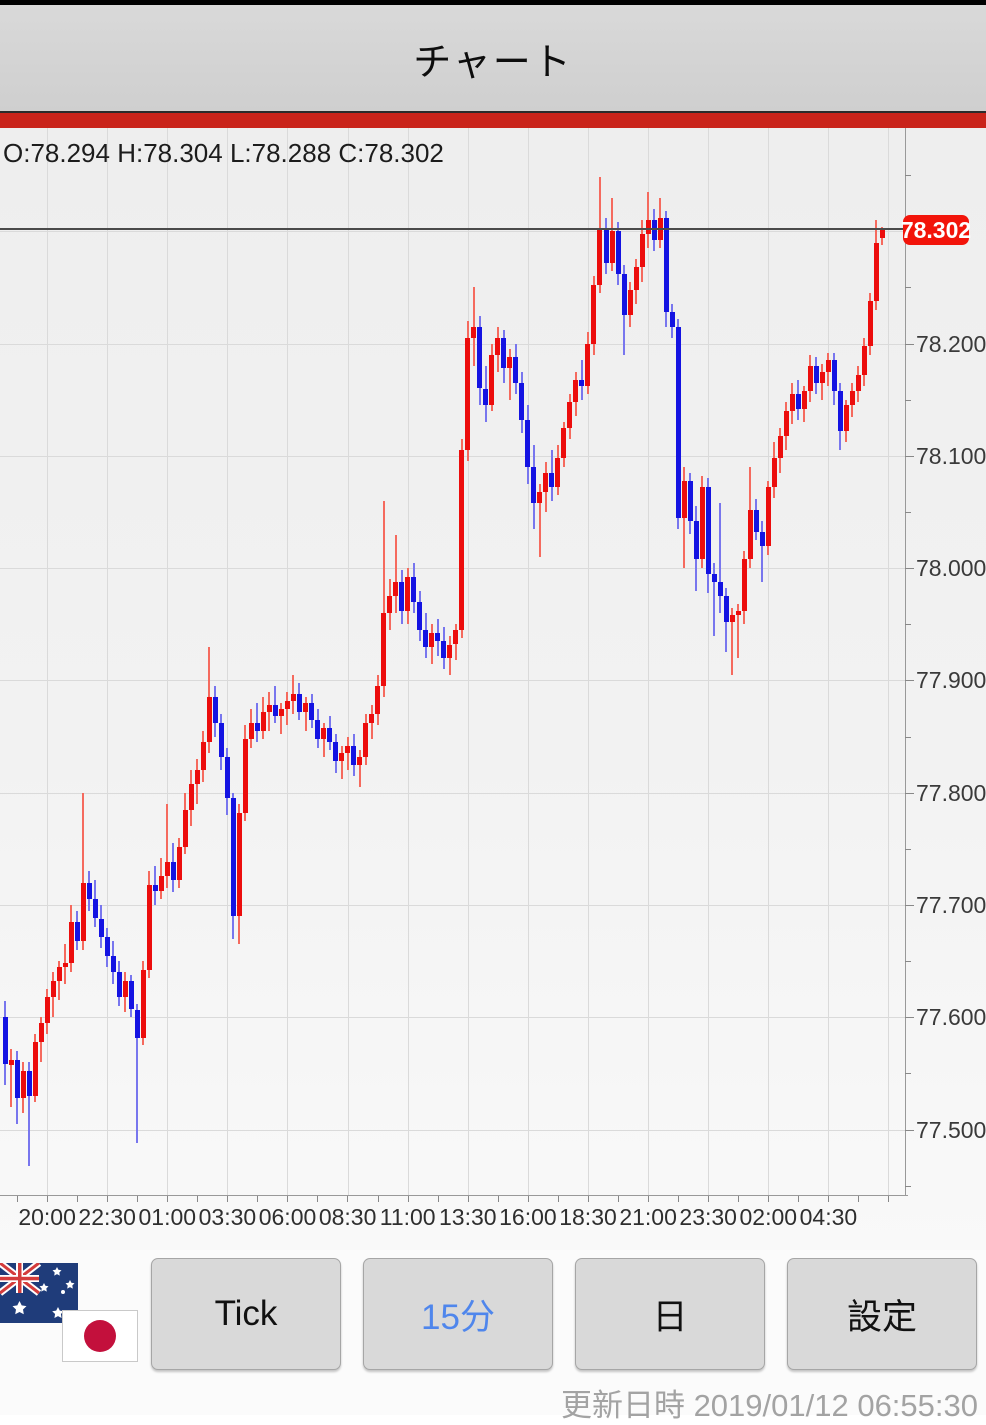  I want to click on x-axis-label: 11:00, so click(407, 1217).